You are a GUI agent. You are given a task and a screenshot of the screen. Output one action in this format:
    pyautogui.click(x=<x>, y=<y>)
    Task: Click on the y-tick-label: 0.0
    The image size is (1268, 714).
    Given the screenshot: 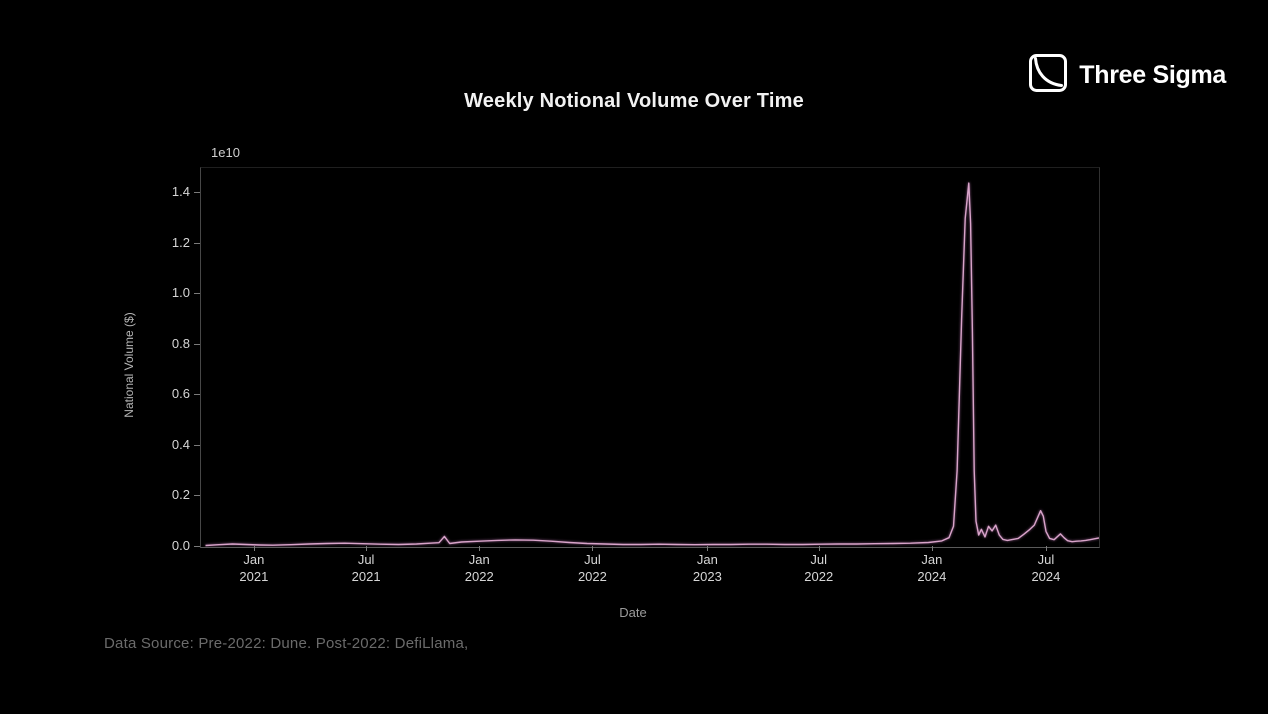 What is the action you would take?
    pyautogui.click(x=180, y=545)
    